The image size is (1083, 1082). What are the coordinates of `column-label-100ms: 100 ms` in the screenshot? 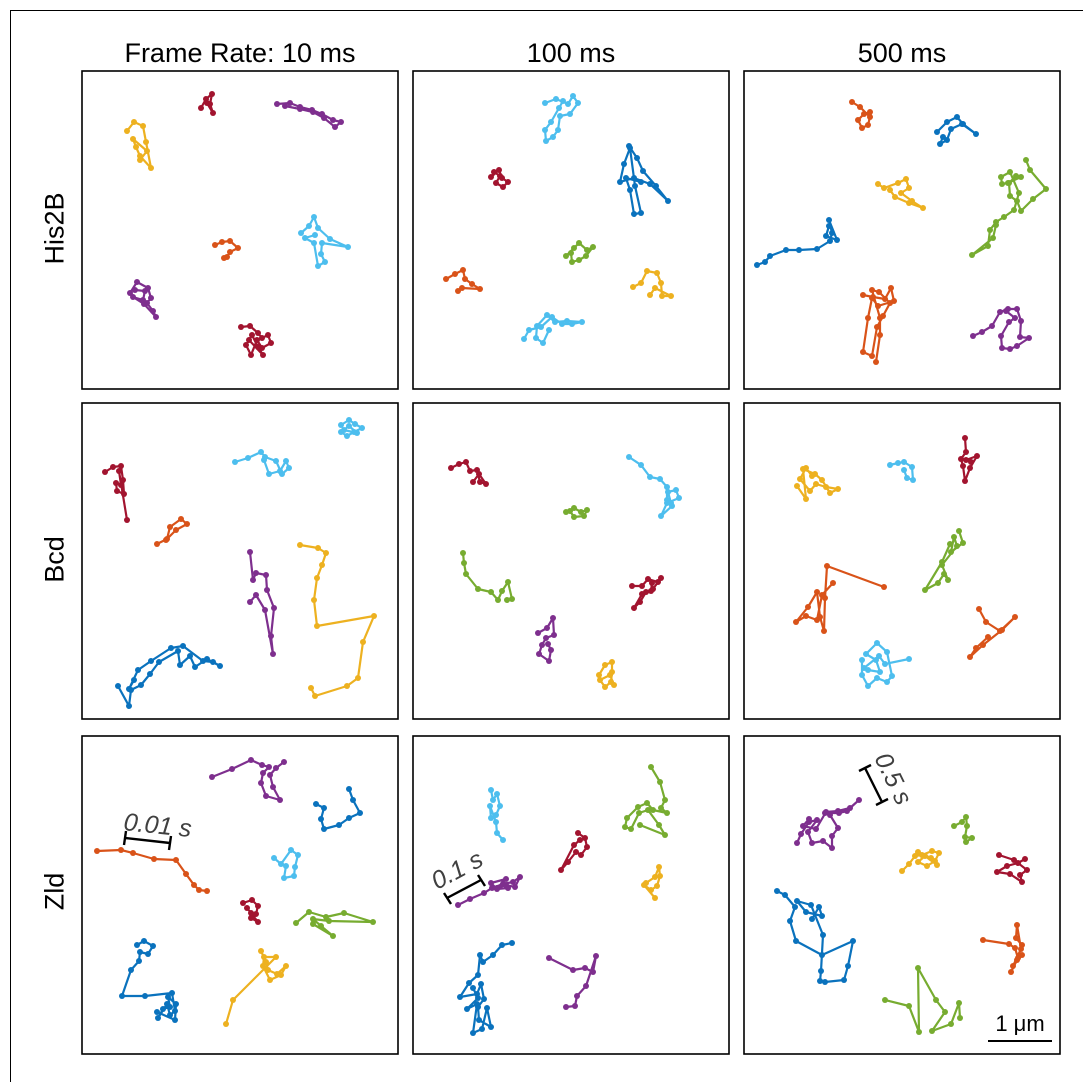 It's located at (571, 53).